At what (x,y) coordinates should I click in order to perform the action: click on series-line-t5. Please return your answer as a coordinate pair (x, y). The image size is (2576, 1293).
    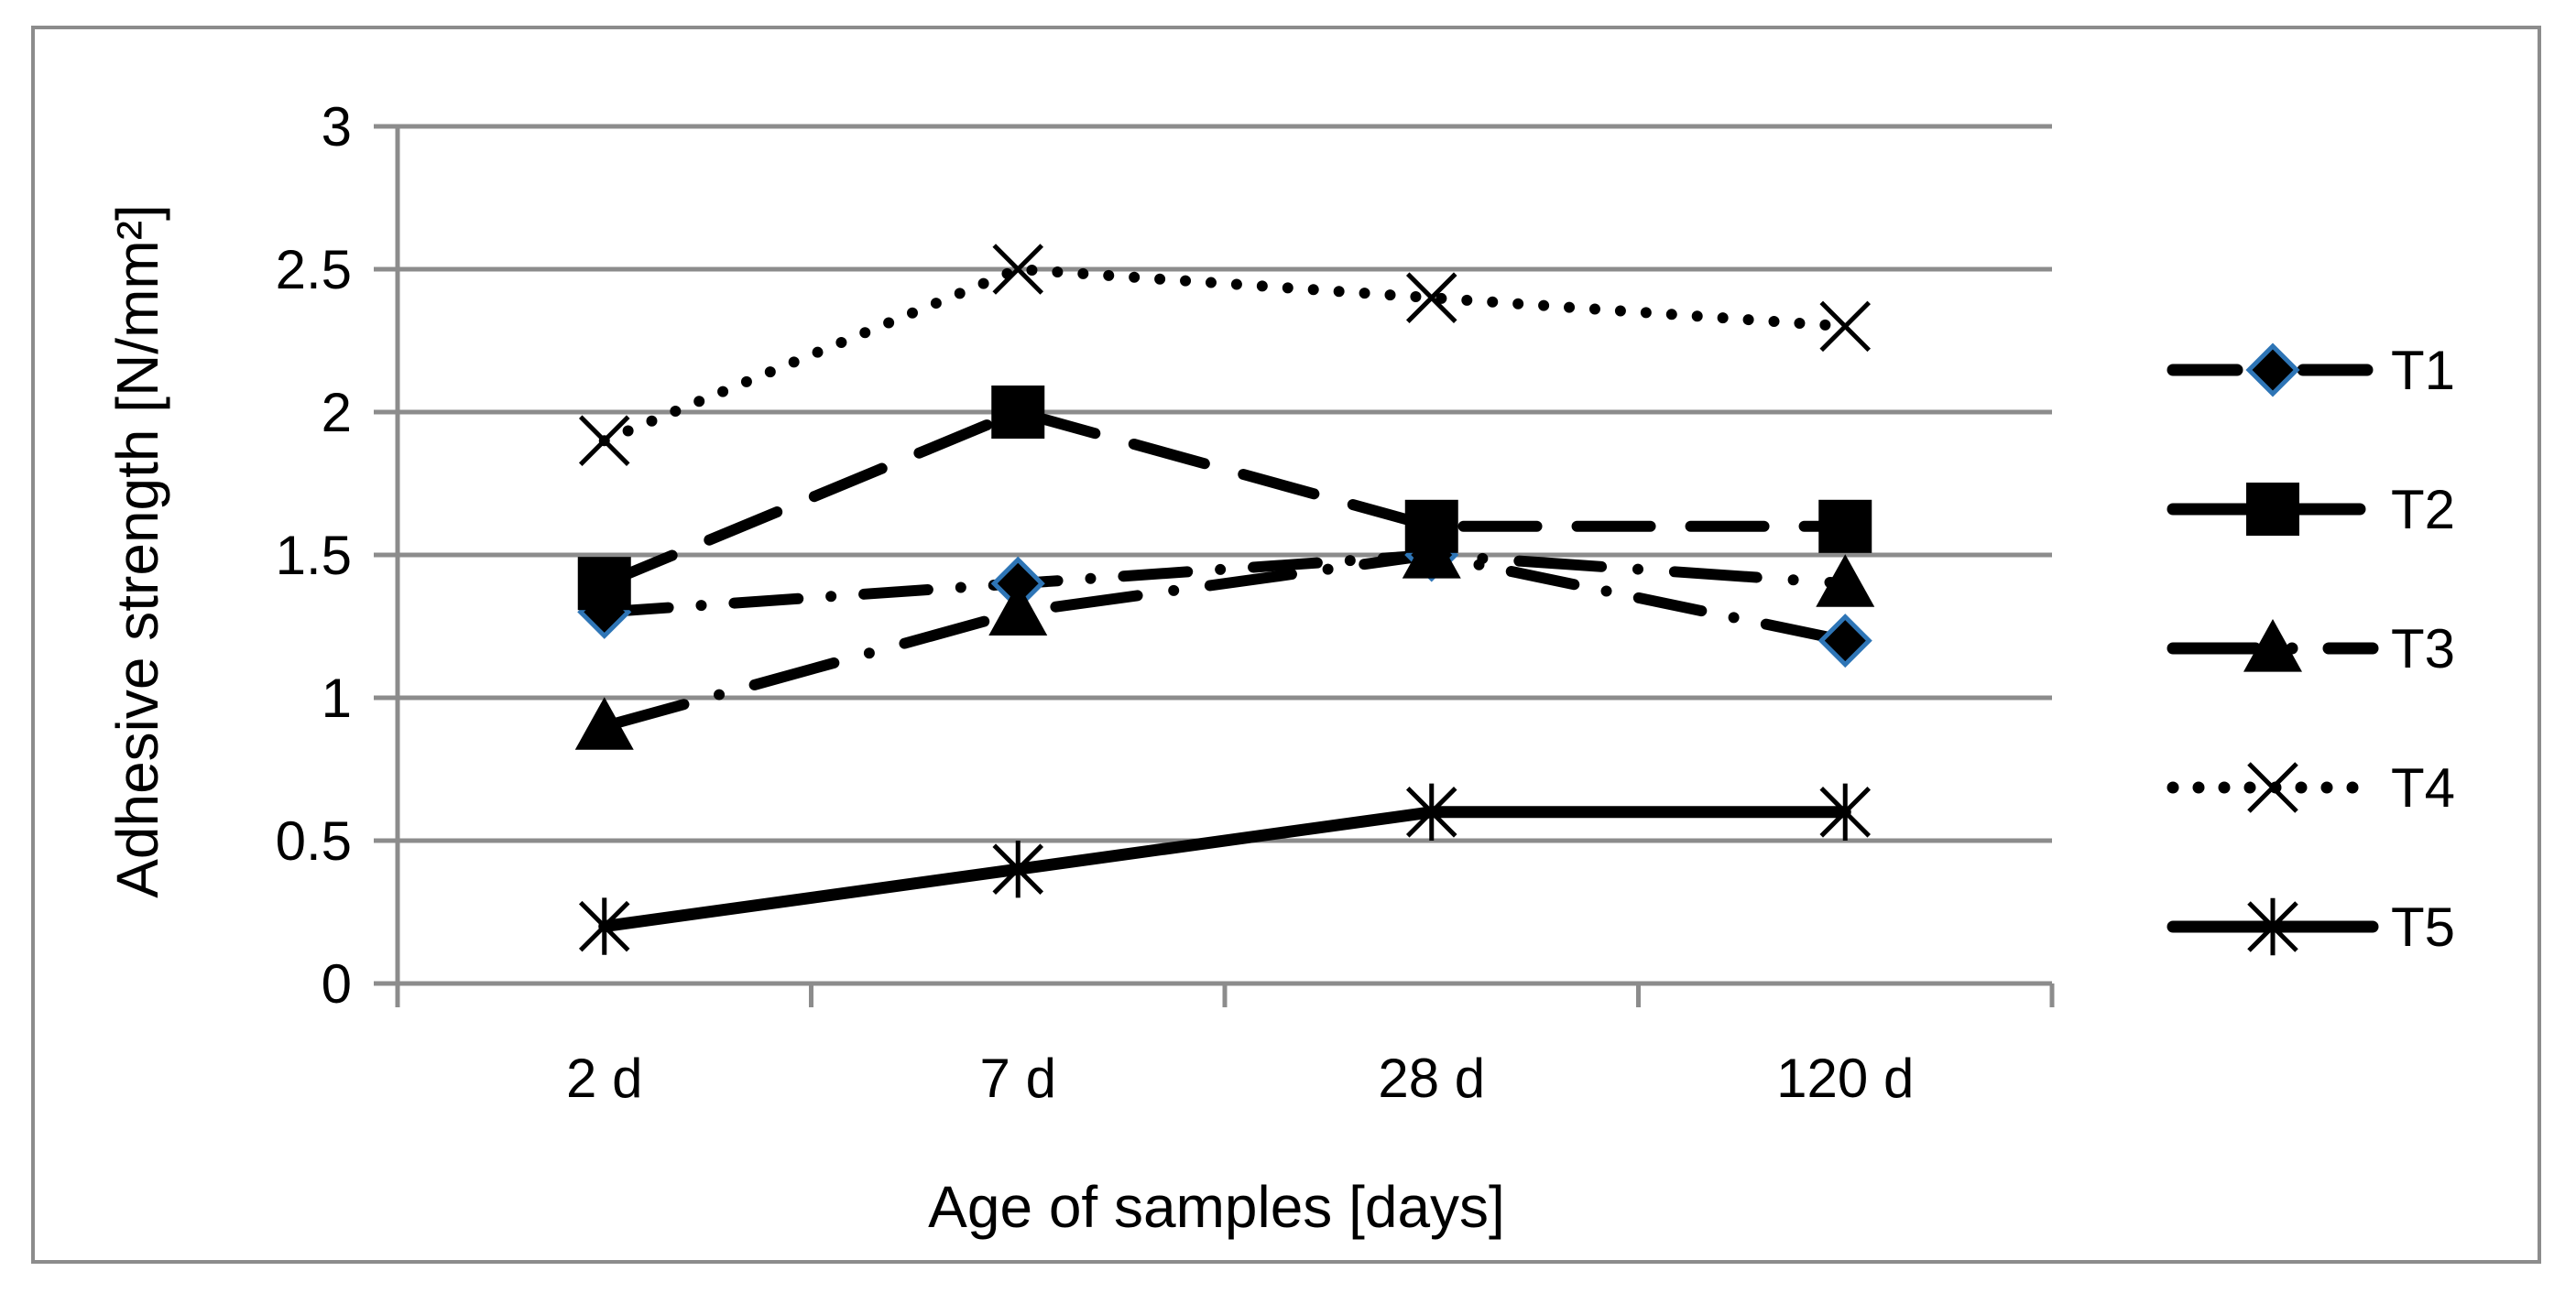
    Looking at the image, I should click on (1225, 869).